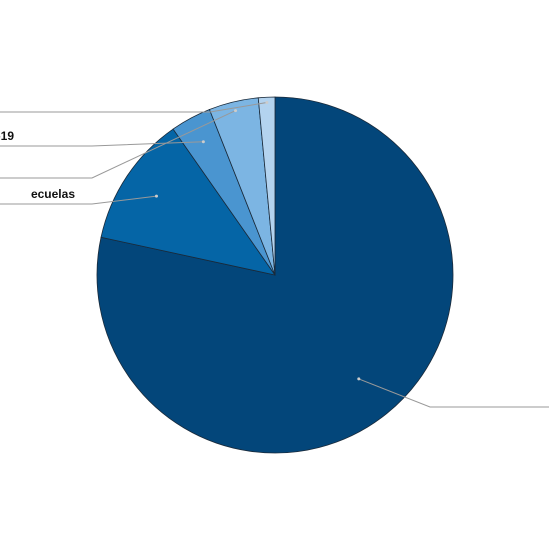  What do you see at coordinates (7, 136) in the screenshot?
I see `slice-label: -19` at bounding box center [7, 136].